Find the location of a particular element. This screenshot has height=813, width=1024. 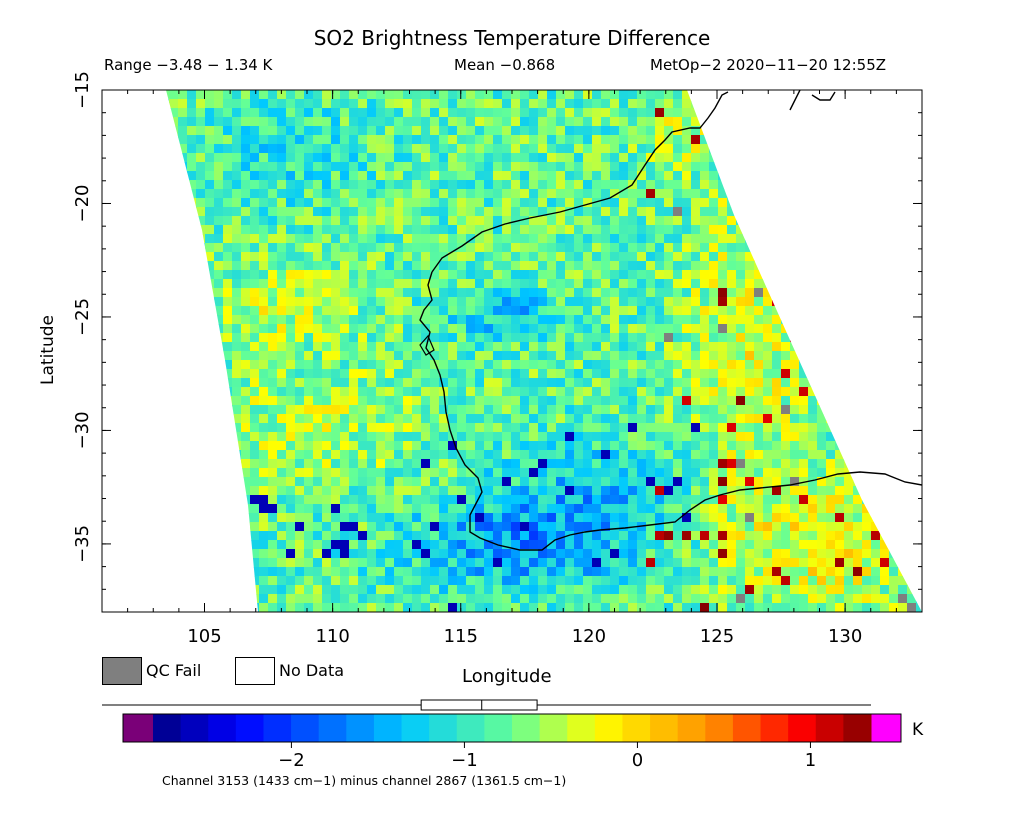

x-tick-label: 120 is located at coordinates (589, 636).